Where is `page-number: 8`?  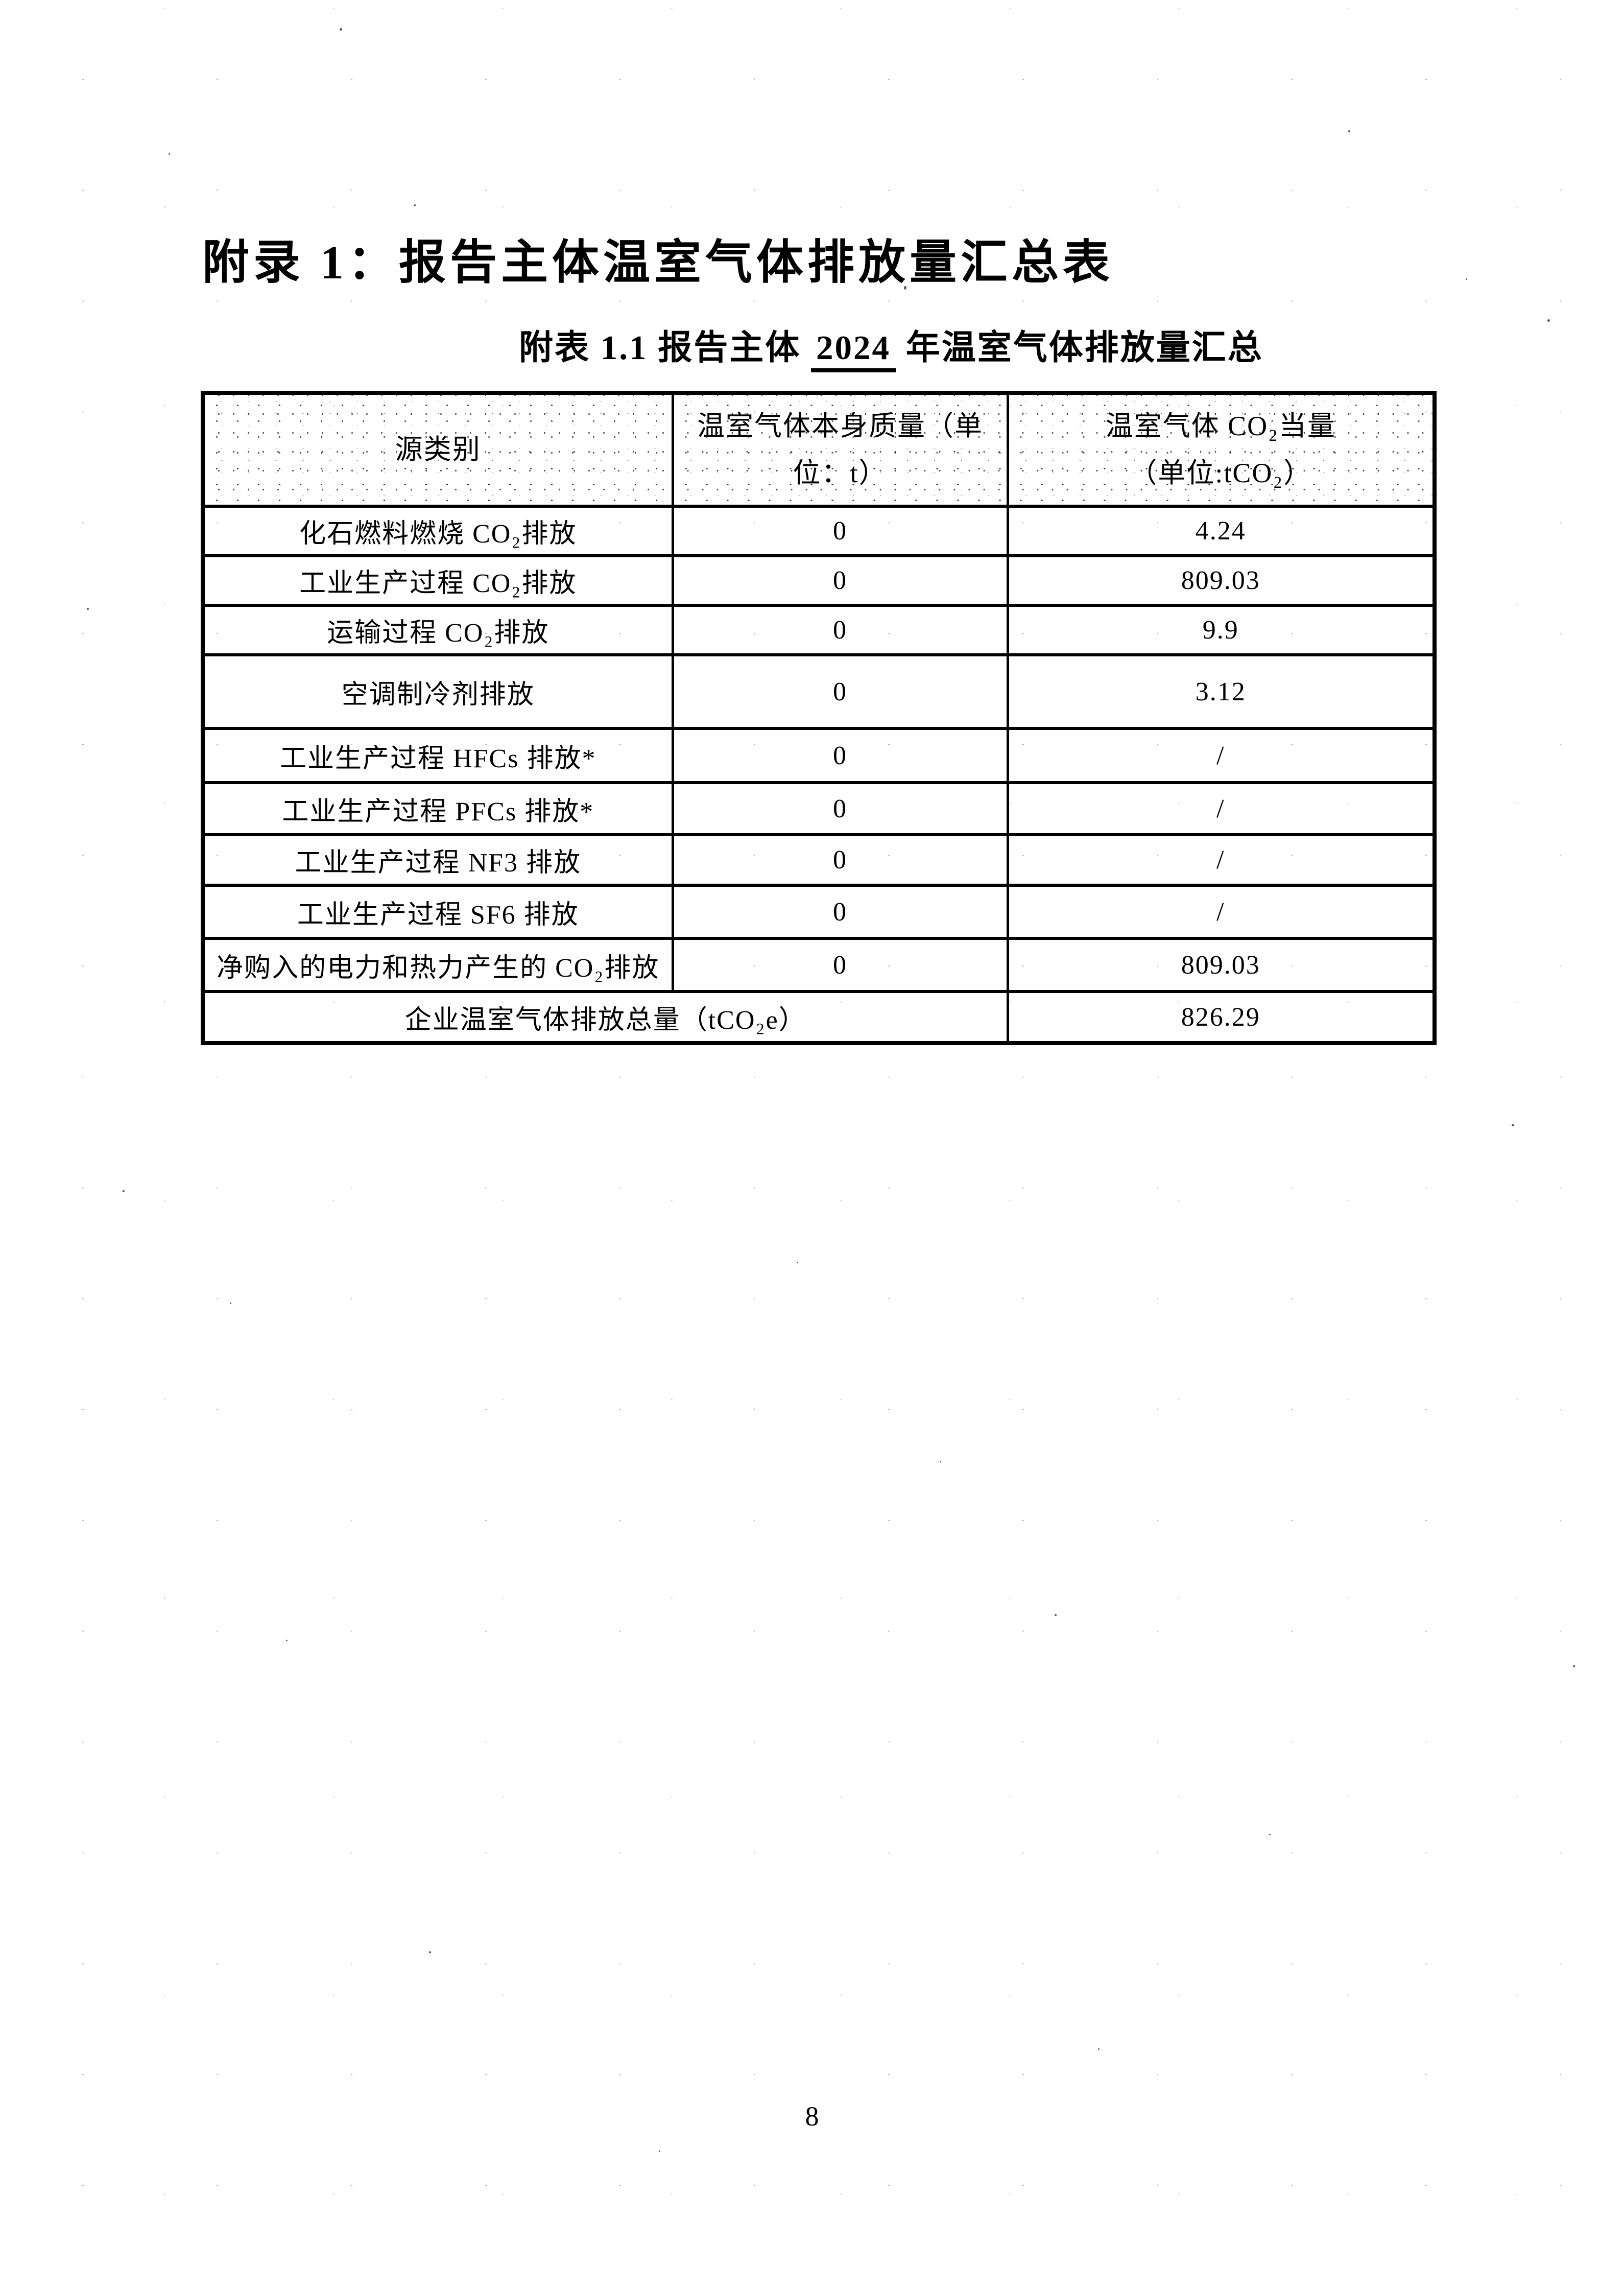 page-number: 8 is located at coordinates (812, 2116).